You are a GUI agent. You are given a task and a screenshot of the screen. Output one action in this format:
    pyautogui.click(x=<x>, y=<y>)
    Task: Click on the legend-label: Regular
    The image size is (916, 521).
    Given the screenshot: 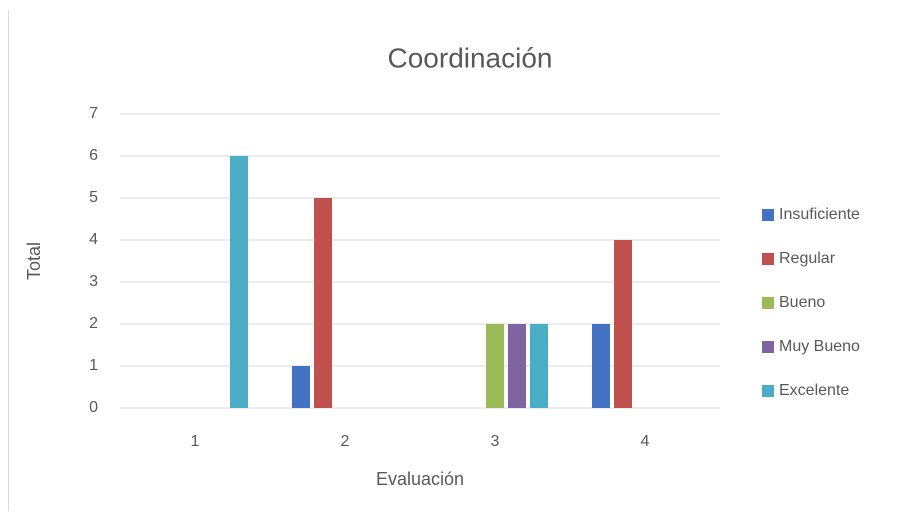 What is the action you would take?
    pyautogui.click(x=807, y=258)
    